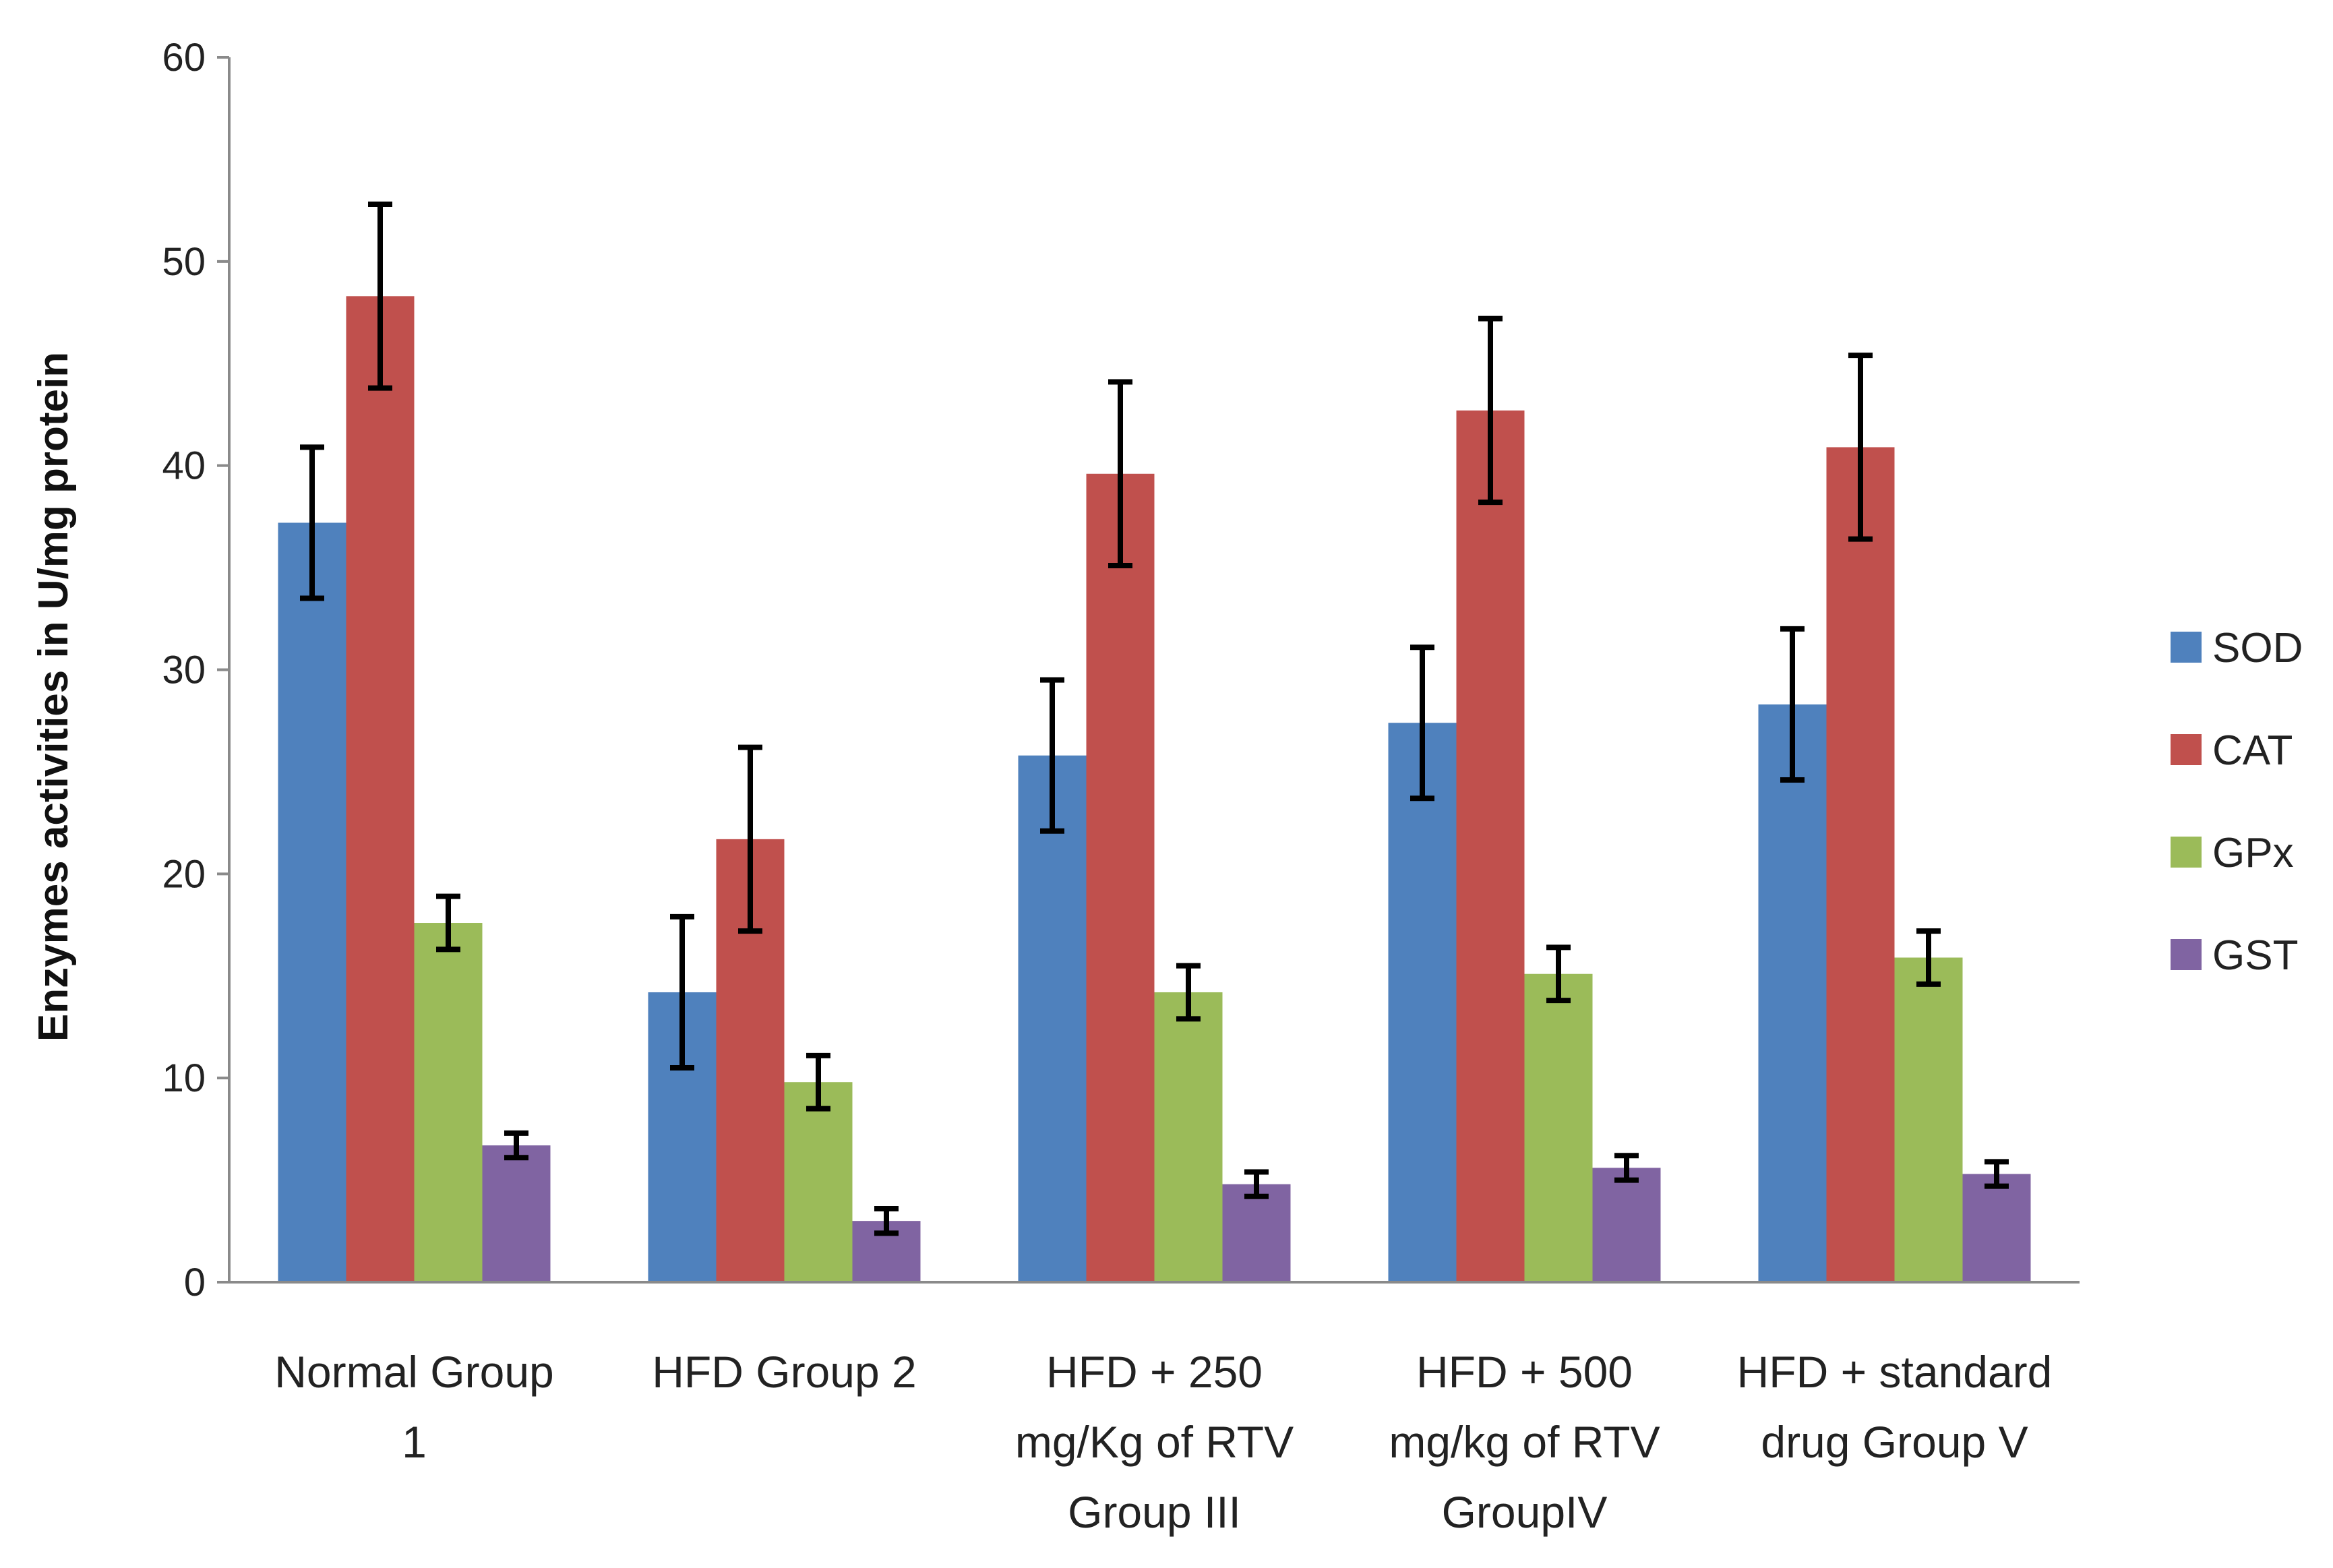 This screenshot has height=1568, width=2333. Describe the element at coordinates (1895, 1372) in the screenshot. I see `x-category-label-line: HFD + standard` at that location.